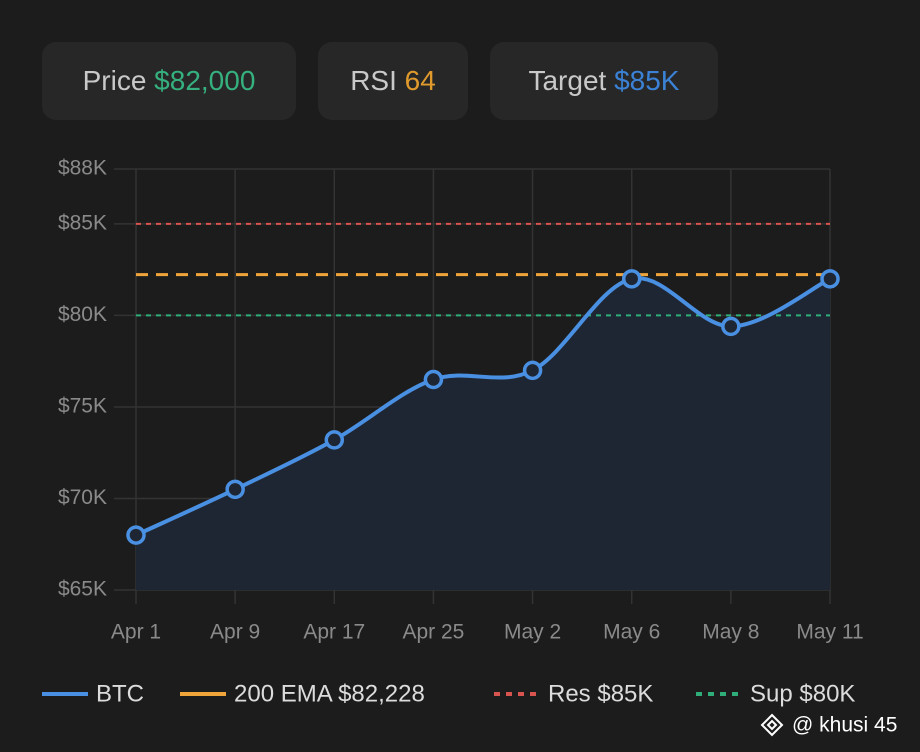  What do you see at coordinates (82, 168) in the screenshot?
I see `y-tick-label: $88K` at bounding box center [82, 168].